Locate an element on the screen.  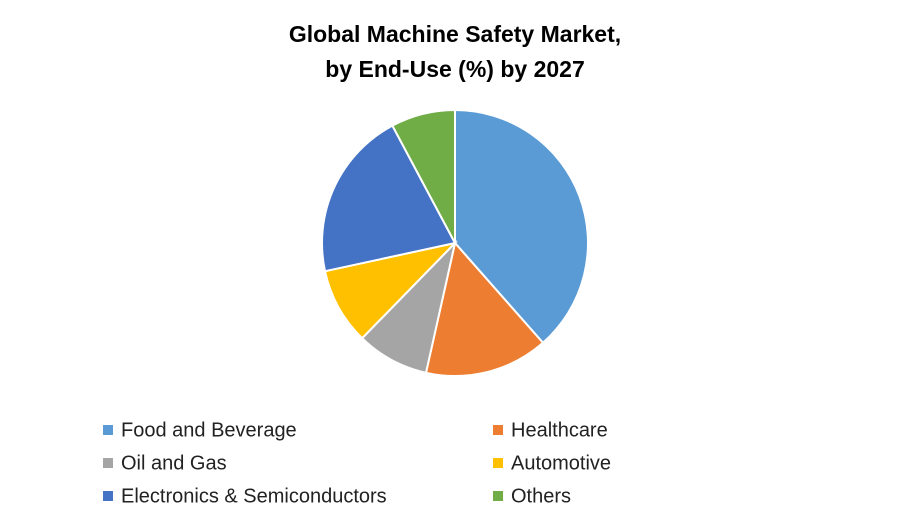
chart-title: Global Machine Safety Market, is located at coordinates (455, 34).